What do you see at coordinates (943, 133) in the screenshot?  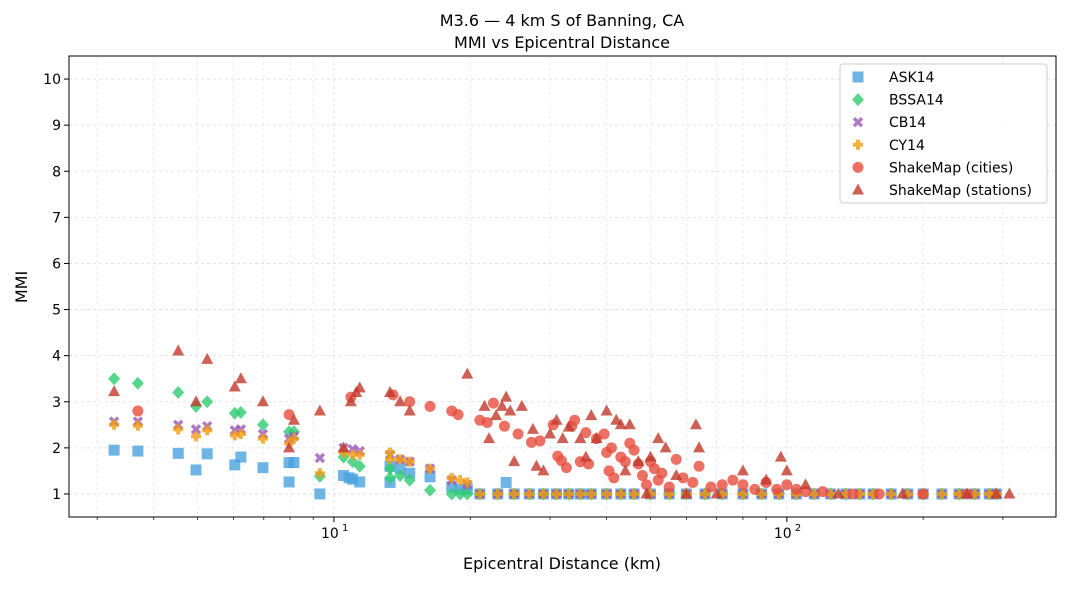 I see `legend-box` at bounding box center [943, 133].